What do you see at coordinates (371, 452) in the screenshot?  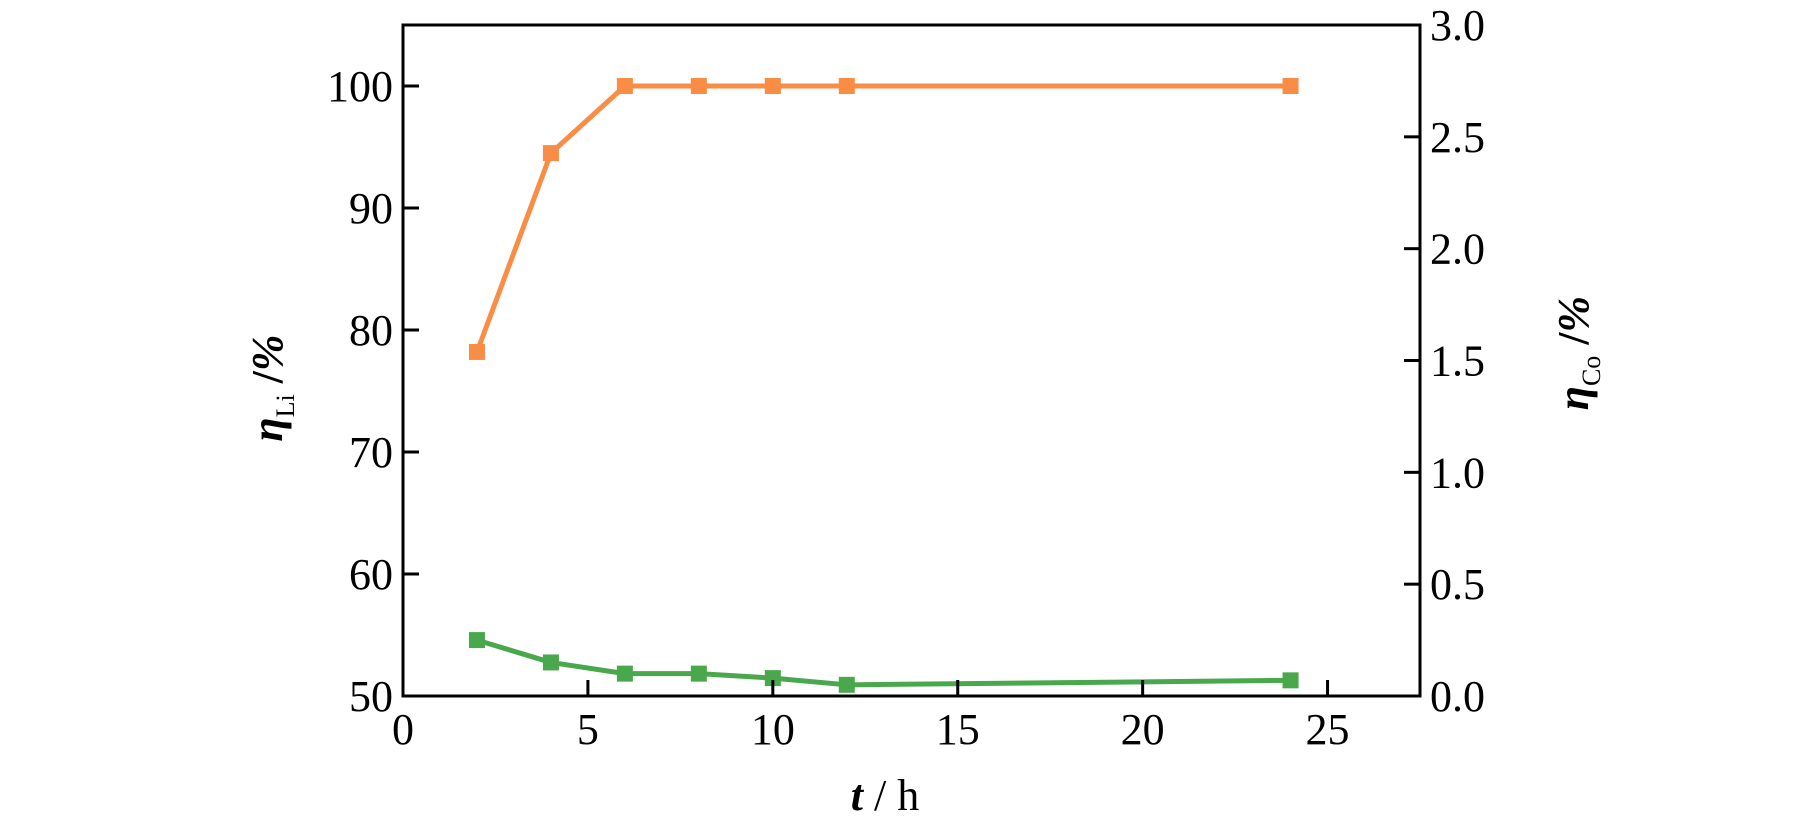 I see `y-left-tick-label: 70` at bounding box center [371, 452].